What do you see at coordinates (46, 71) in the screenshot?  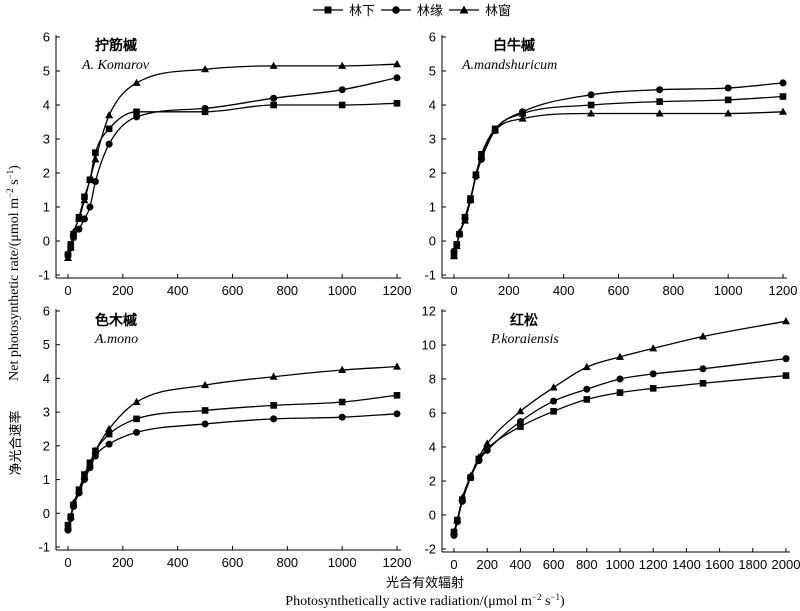 I see `y-tick-label: 5` at bounding box center [46, 71].